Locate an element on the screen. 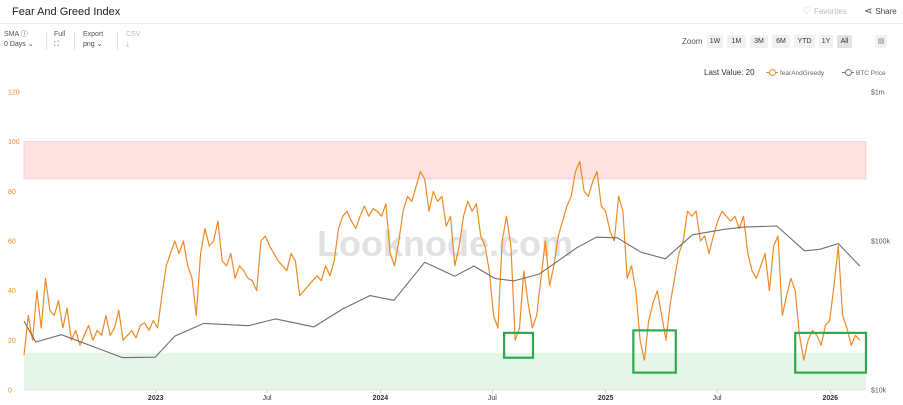  info-icon: ⓘ is located at coordinates (24, 34).